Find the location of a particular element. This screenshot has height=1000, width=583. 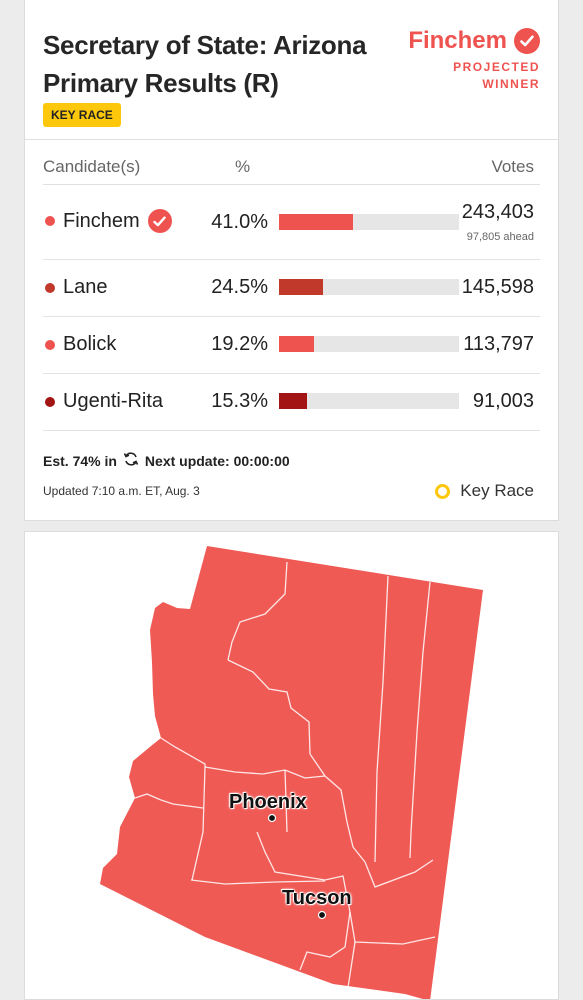

candidate-votes: 243,403 is located at coordinates (497, 212).